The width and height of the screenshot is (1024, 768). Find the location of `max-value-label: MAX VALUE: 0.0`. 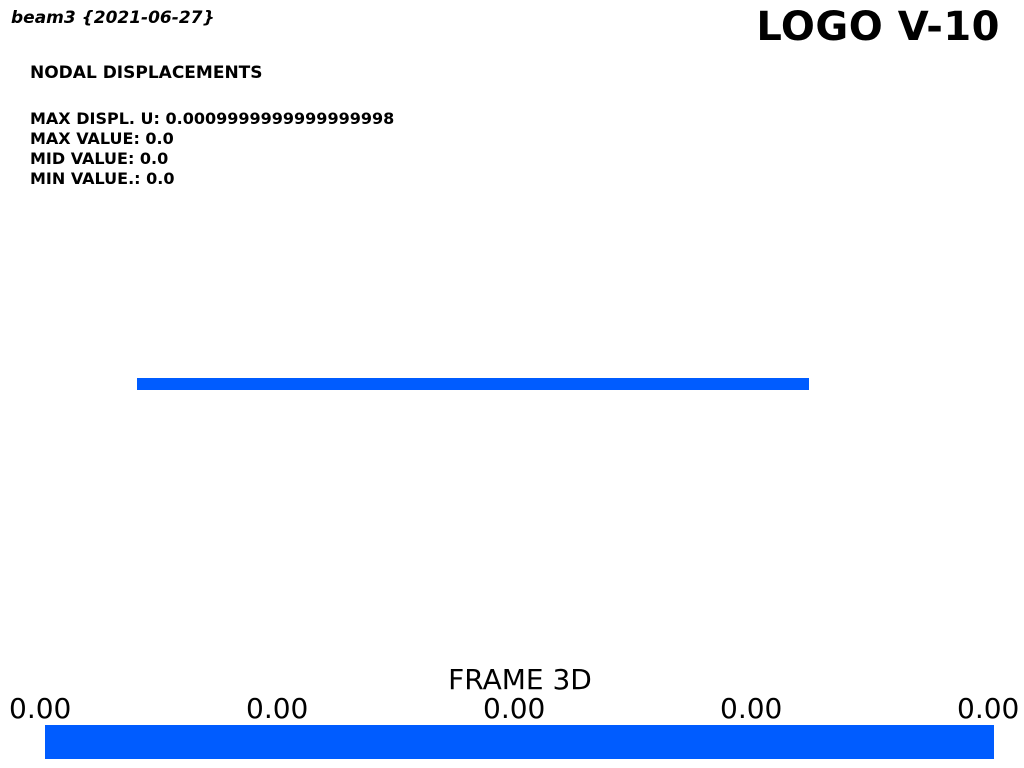

max-value-label: MAX VALUE: 0.0 is located at coordinates (102, 138).